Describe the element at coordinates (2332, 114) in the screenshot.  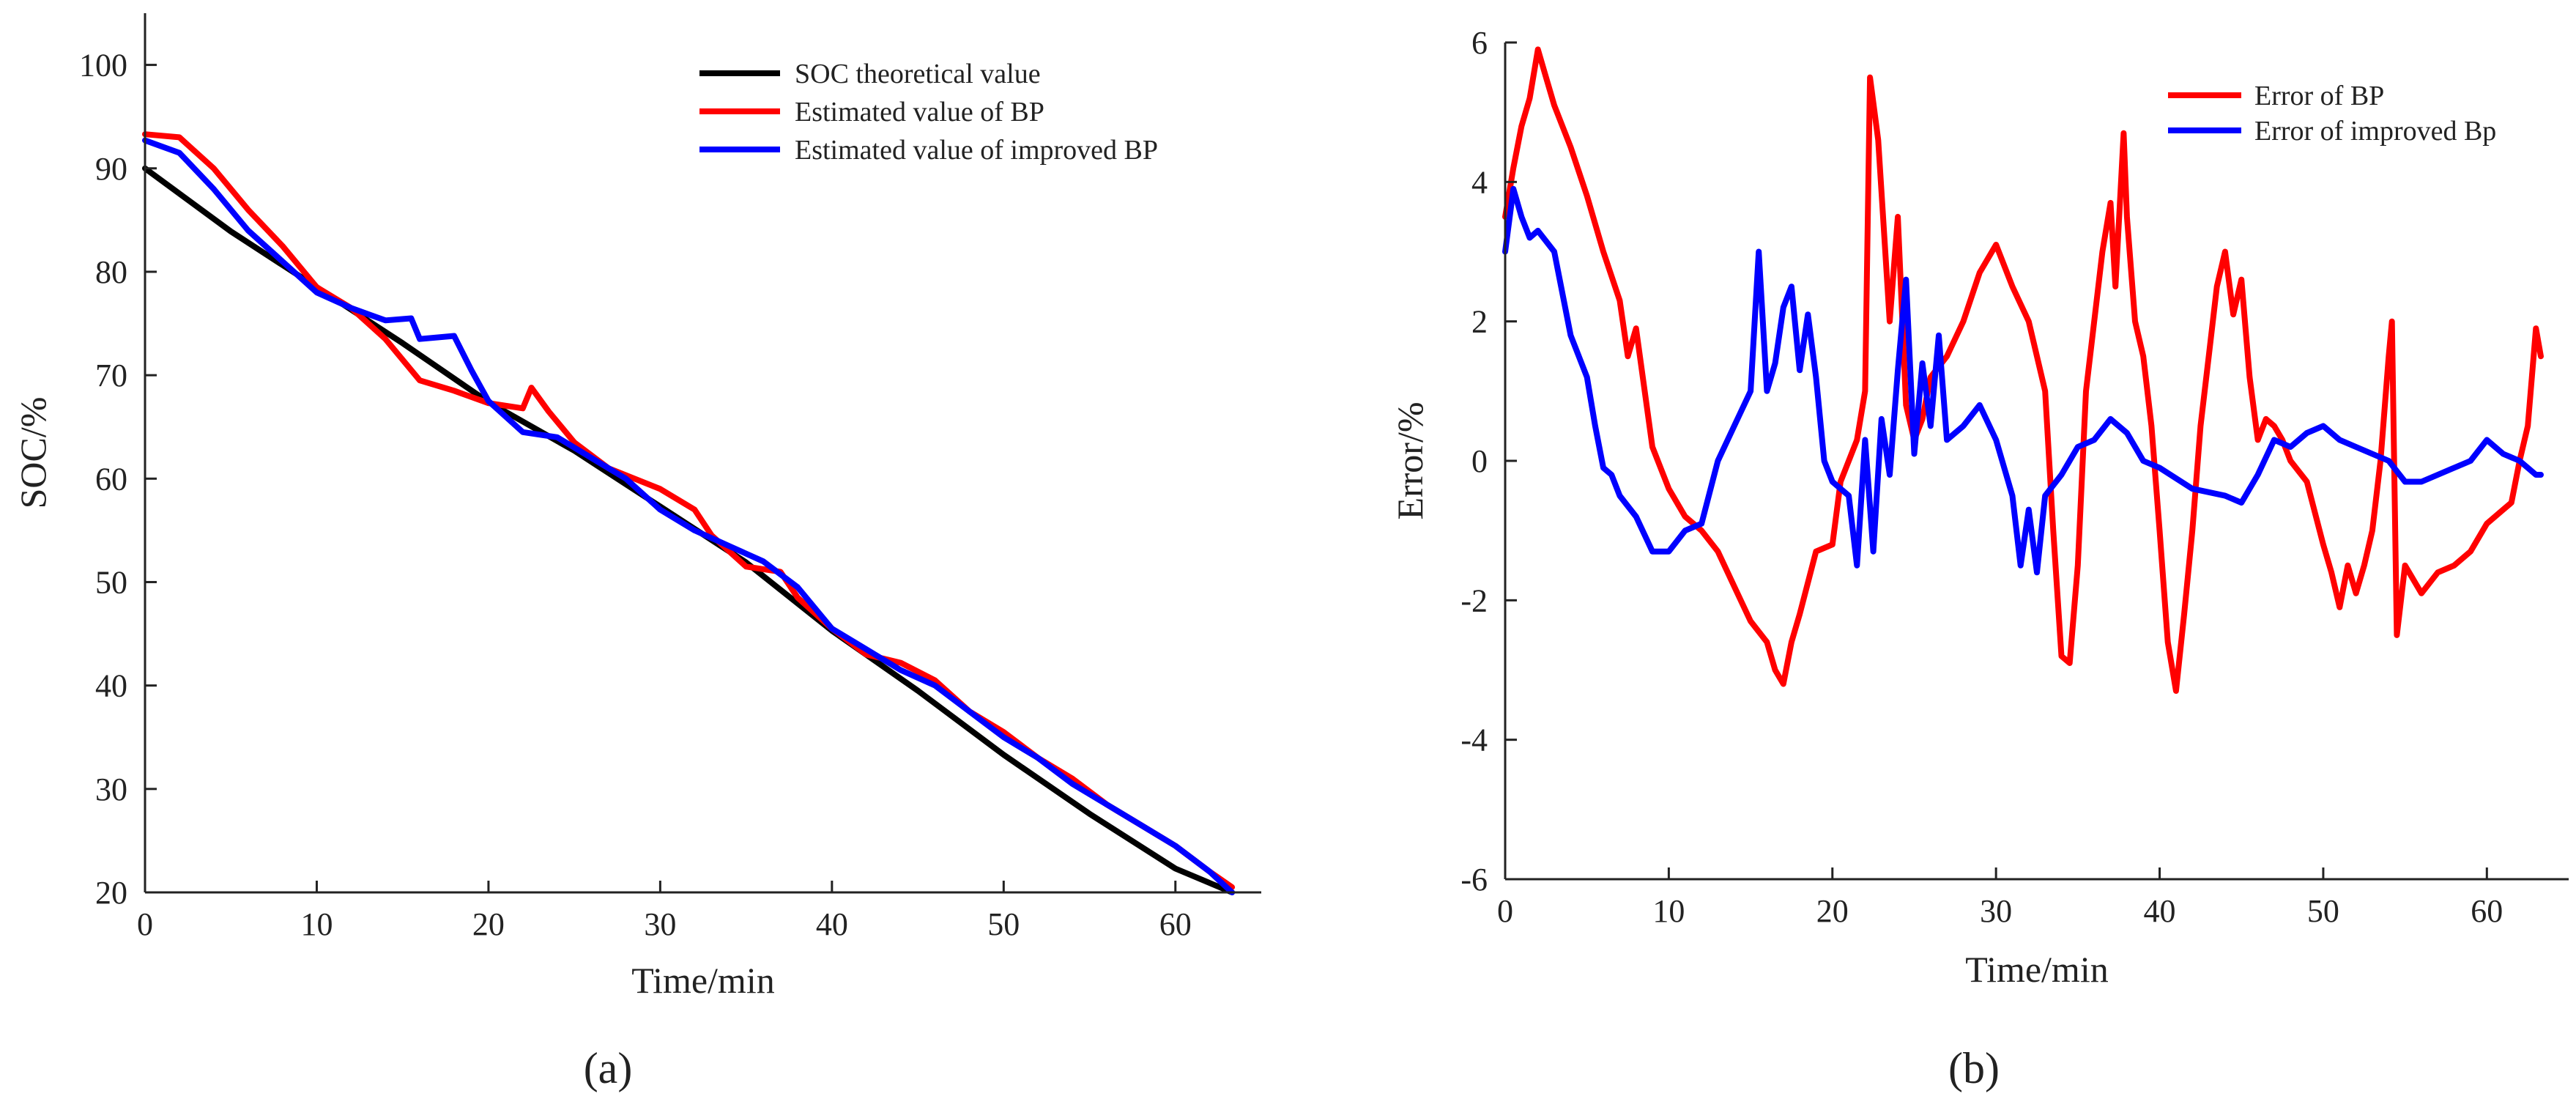
I see `legend-b: Error of BP Error of improved Bp` at that location.